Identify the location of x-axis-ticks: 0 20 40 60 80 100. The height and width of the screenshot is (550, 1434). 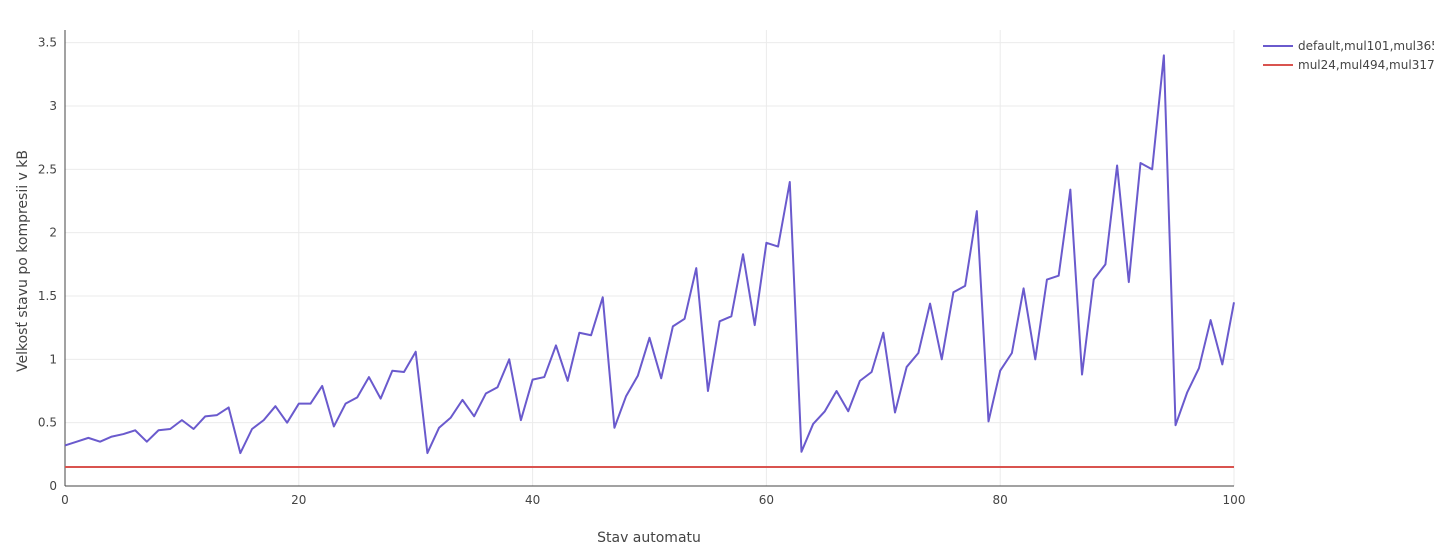
(653, 500).